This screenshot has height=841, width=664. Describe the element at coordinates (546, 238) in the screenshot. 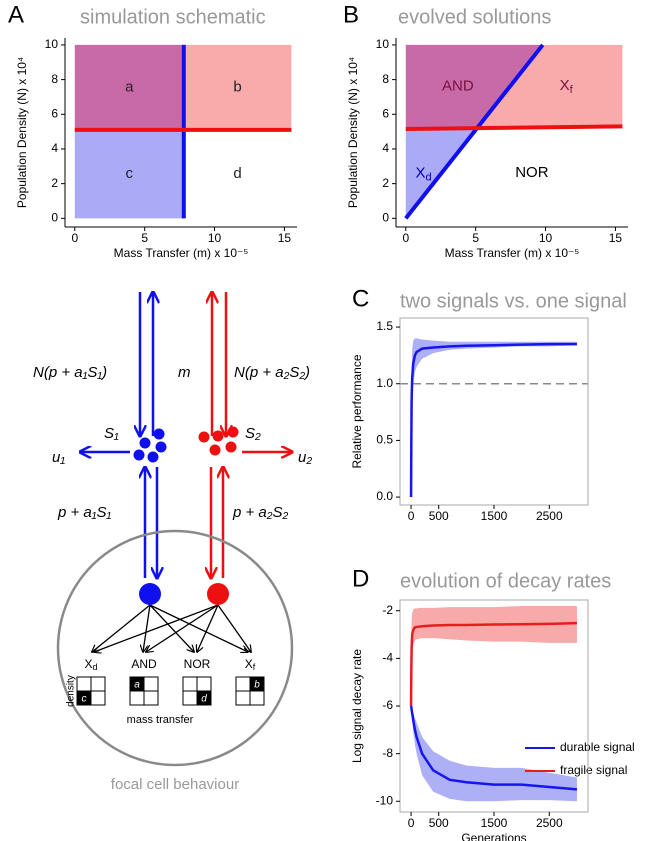

I see `x-tick-label: 10` at that location.